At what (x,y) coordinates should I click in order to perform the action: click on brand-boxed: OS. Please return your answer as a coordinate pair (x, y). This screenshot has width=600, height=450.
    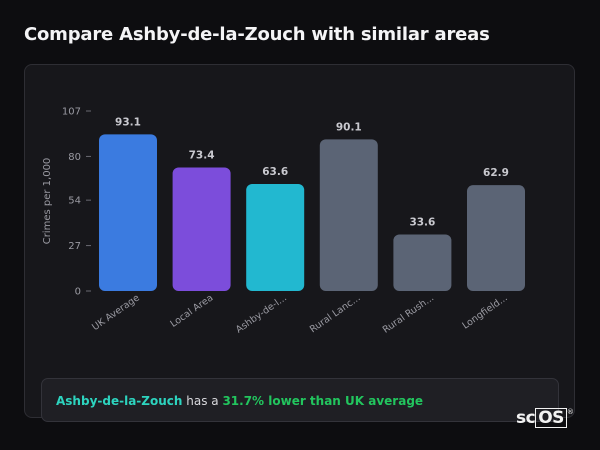
    Looking at the image, I should click on (551, 418).